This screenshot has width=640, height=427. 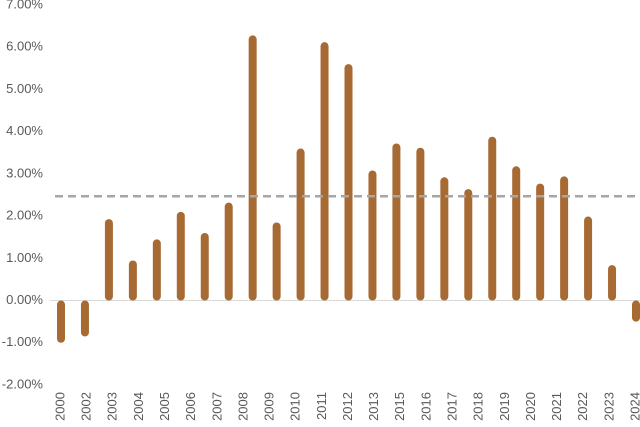 I want to click on x-tick-label: 2015, so click(x=399, y=406).